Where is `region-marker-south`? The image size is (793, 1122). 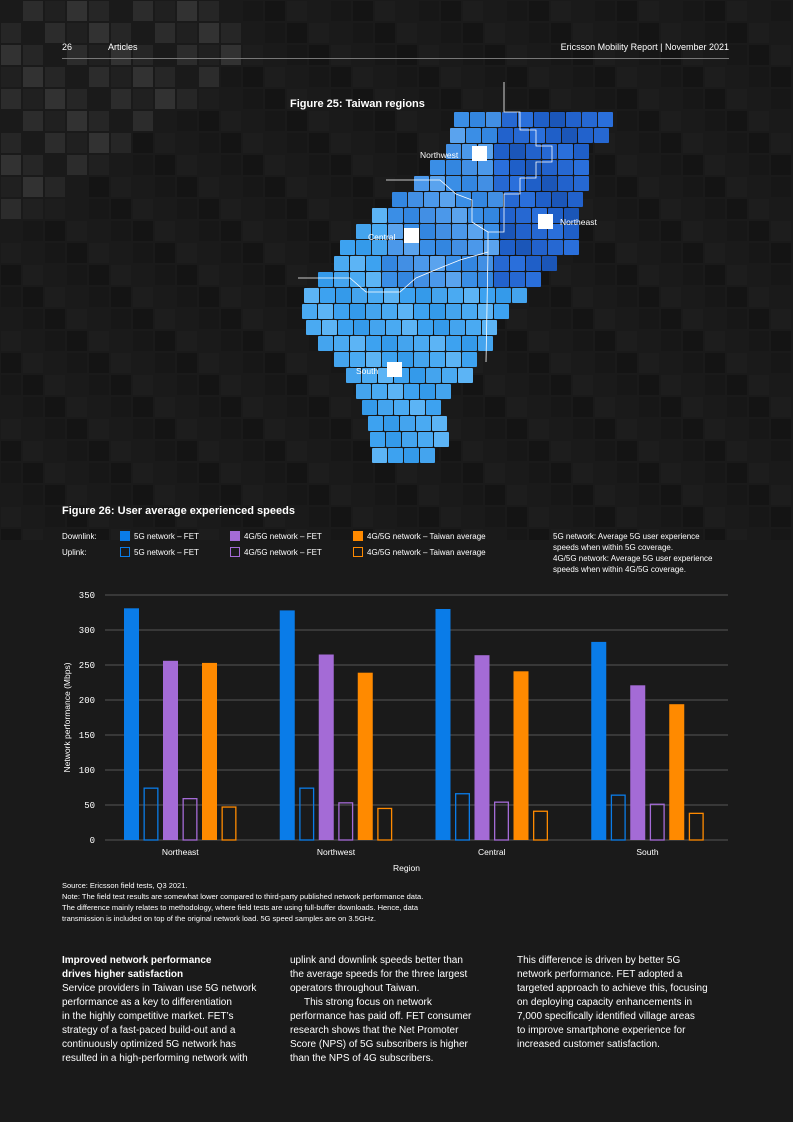
region-marker-south is located at coordinates (394, 369).